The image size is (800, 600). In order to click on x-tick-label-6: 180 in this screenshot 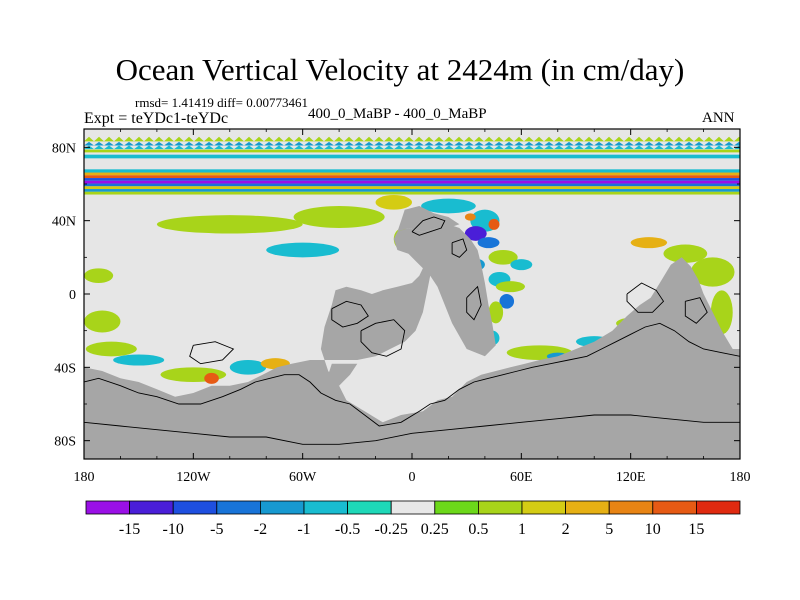, I will do `click(740, 477)`.